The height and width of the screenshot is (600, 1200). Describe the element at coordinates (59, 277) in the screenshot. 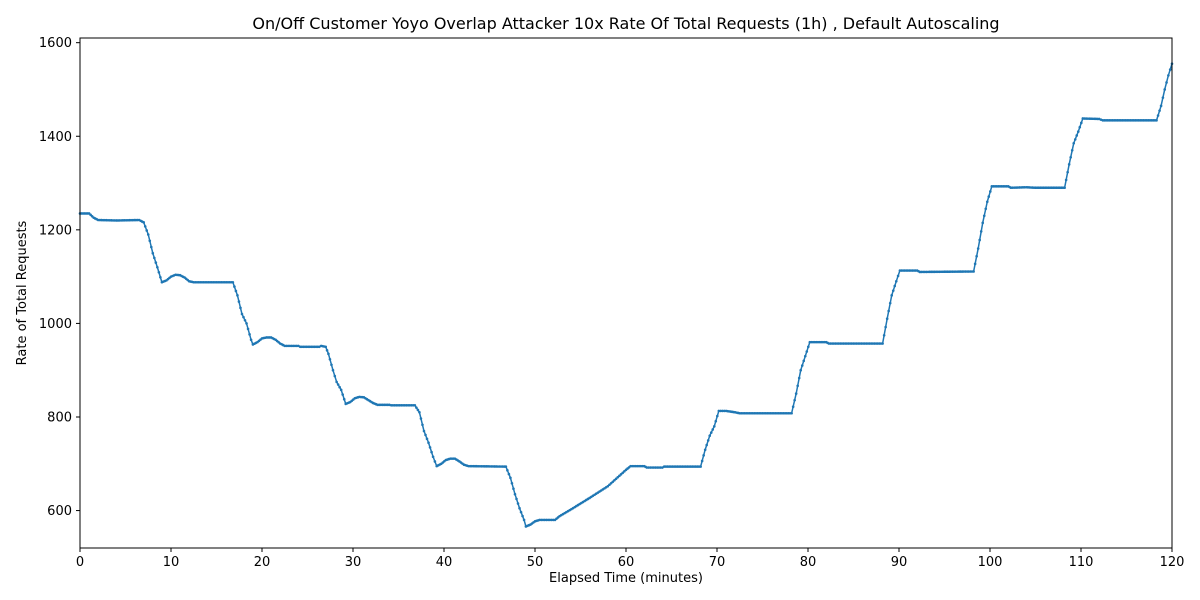

I see `y-axis: 600 800 1000 1200 1400 1600` at that location.